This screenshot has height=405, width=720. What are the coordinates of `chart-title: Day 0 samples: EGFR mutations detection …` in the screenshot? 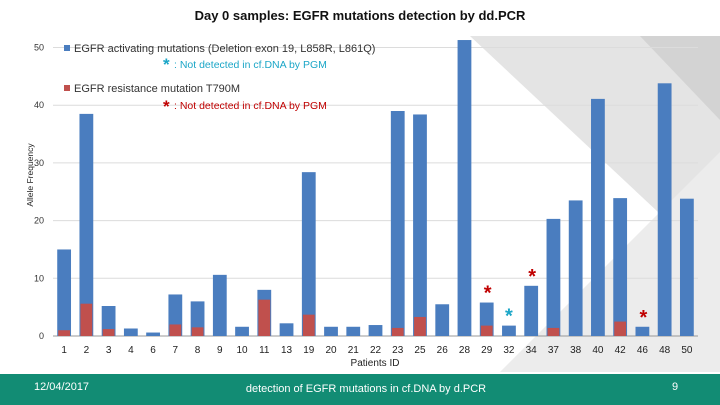 It's located at (360, 15).